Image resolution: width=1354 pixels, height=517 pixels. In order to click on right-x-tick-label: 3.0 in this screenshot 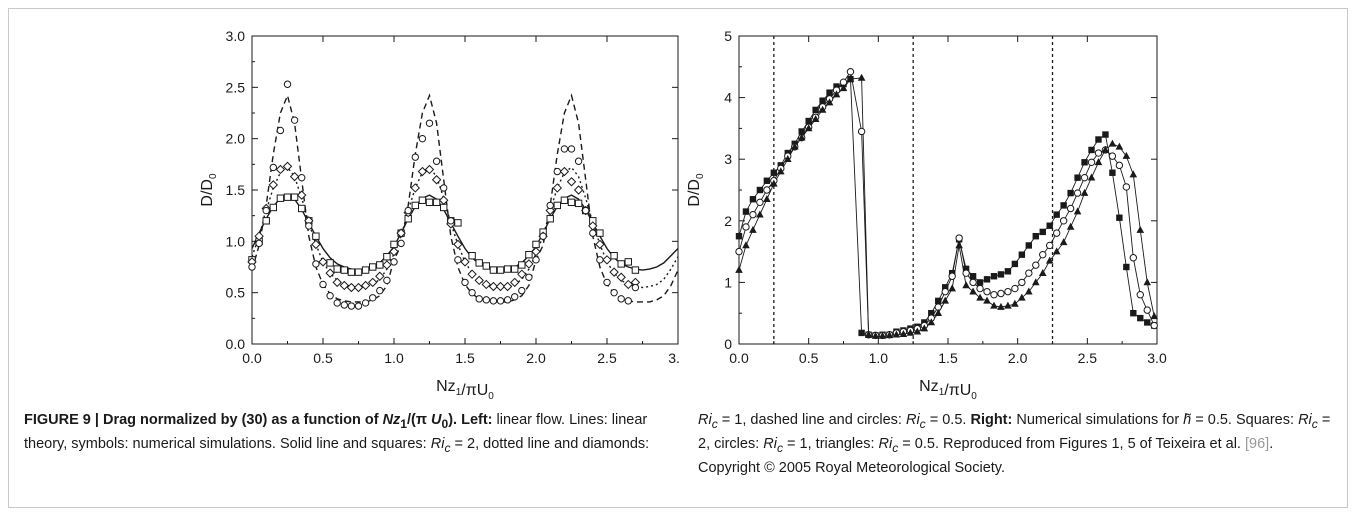, I will do `click(1157, 358)`.